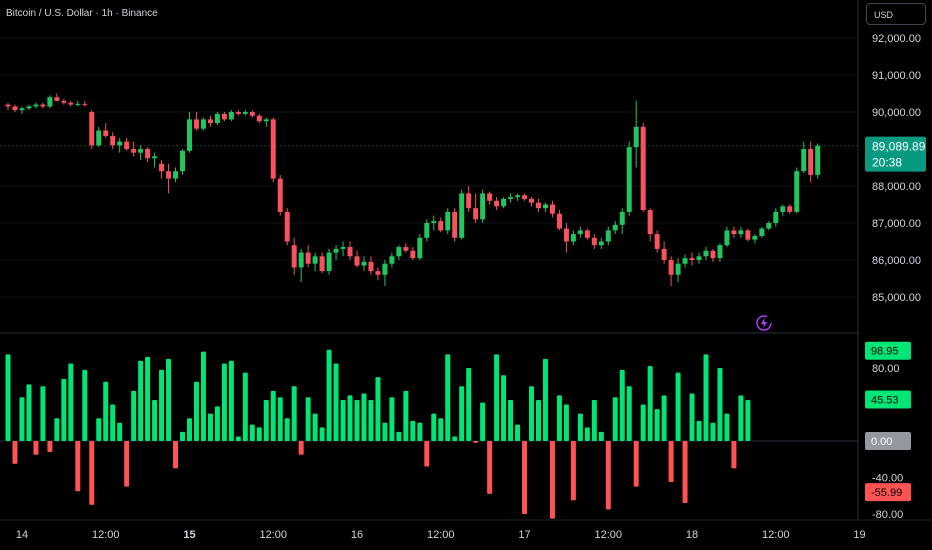  I want to click on time-tick-label: 14, so click(22, 535).